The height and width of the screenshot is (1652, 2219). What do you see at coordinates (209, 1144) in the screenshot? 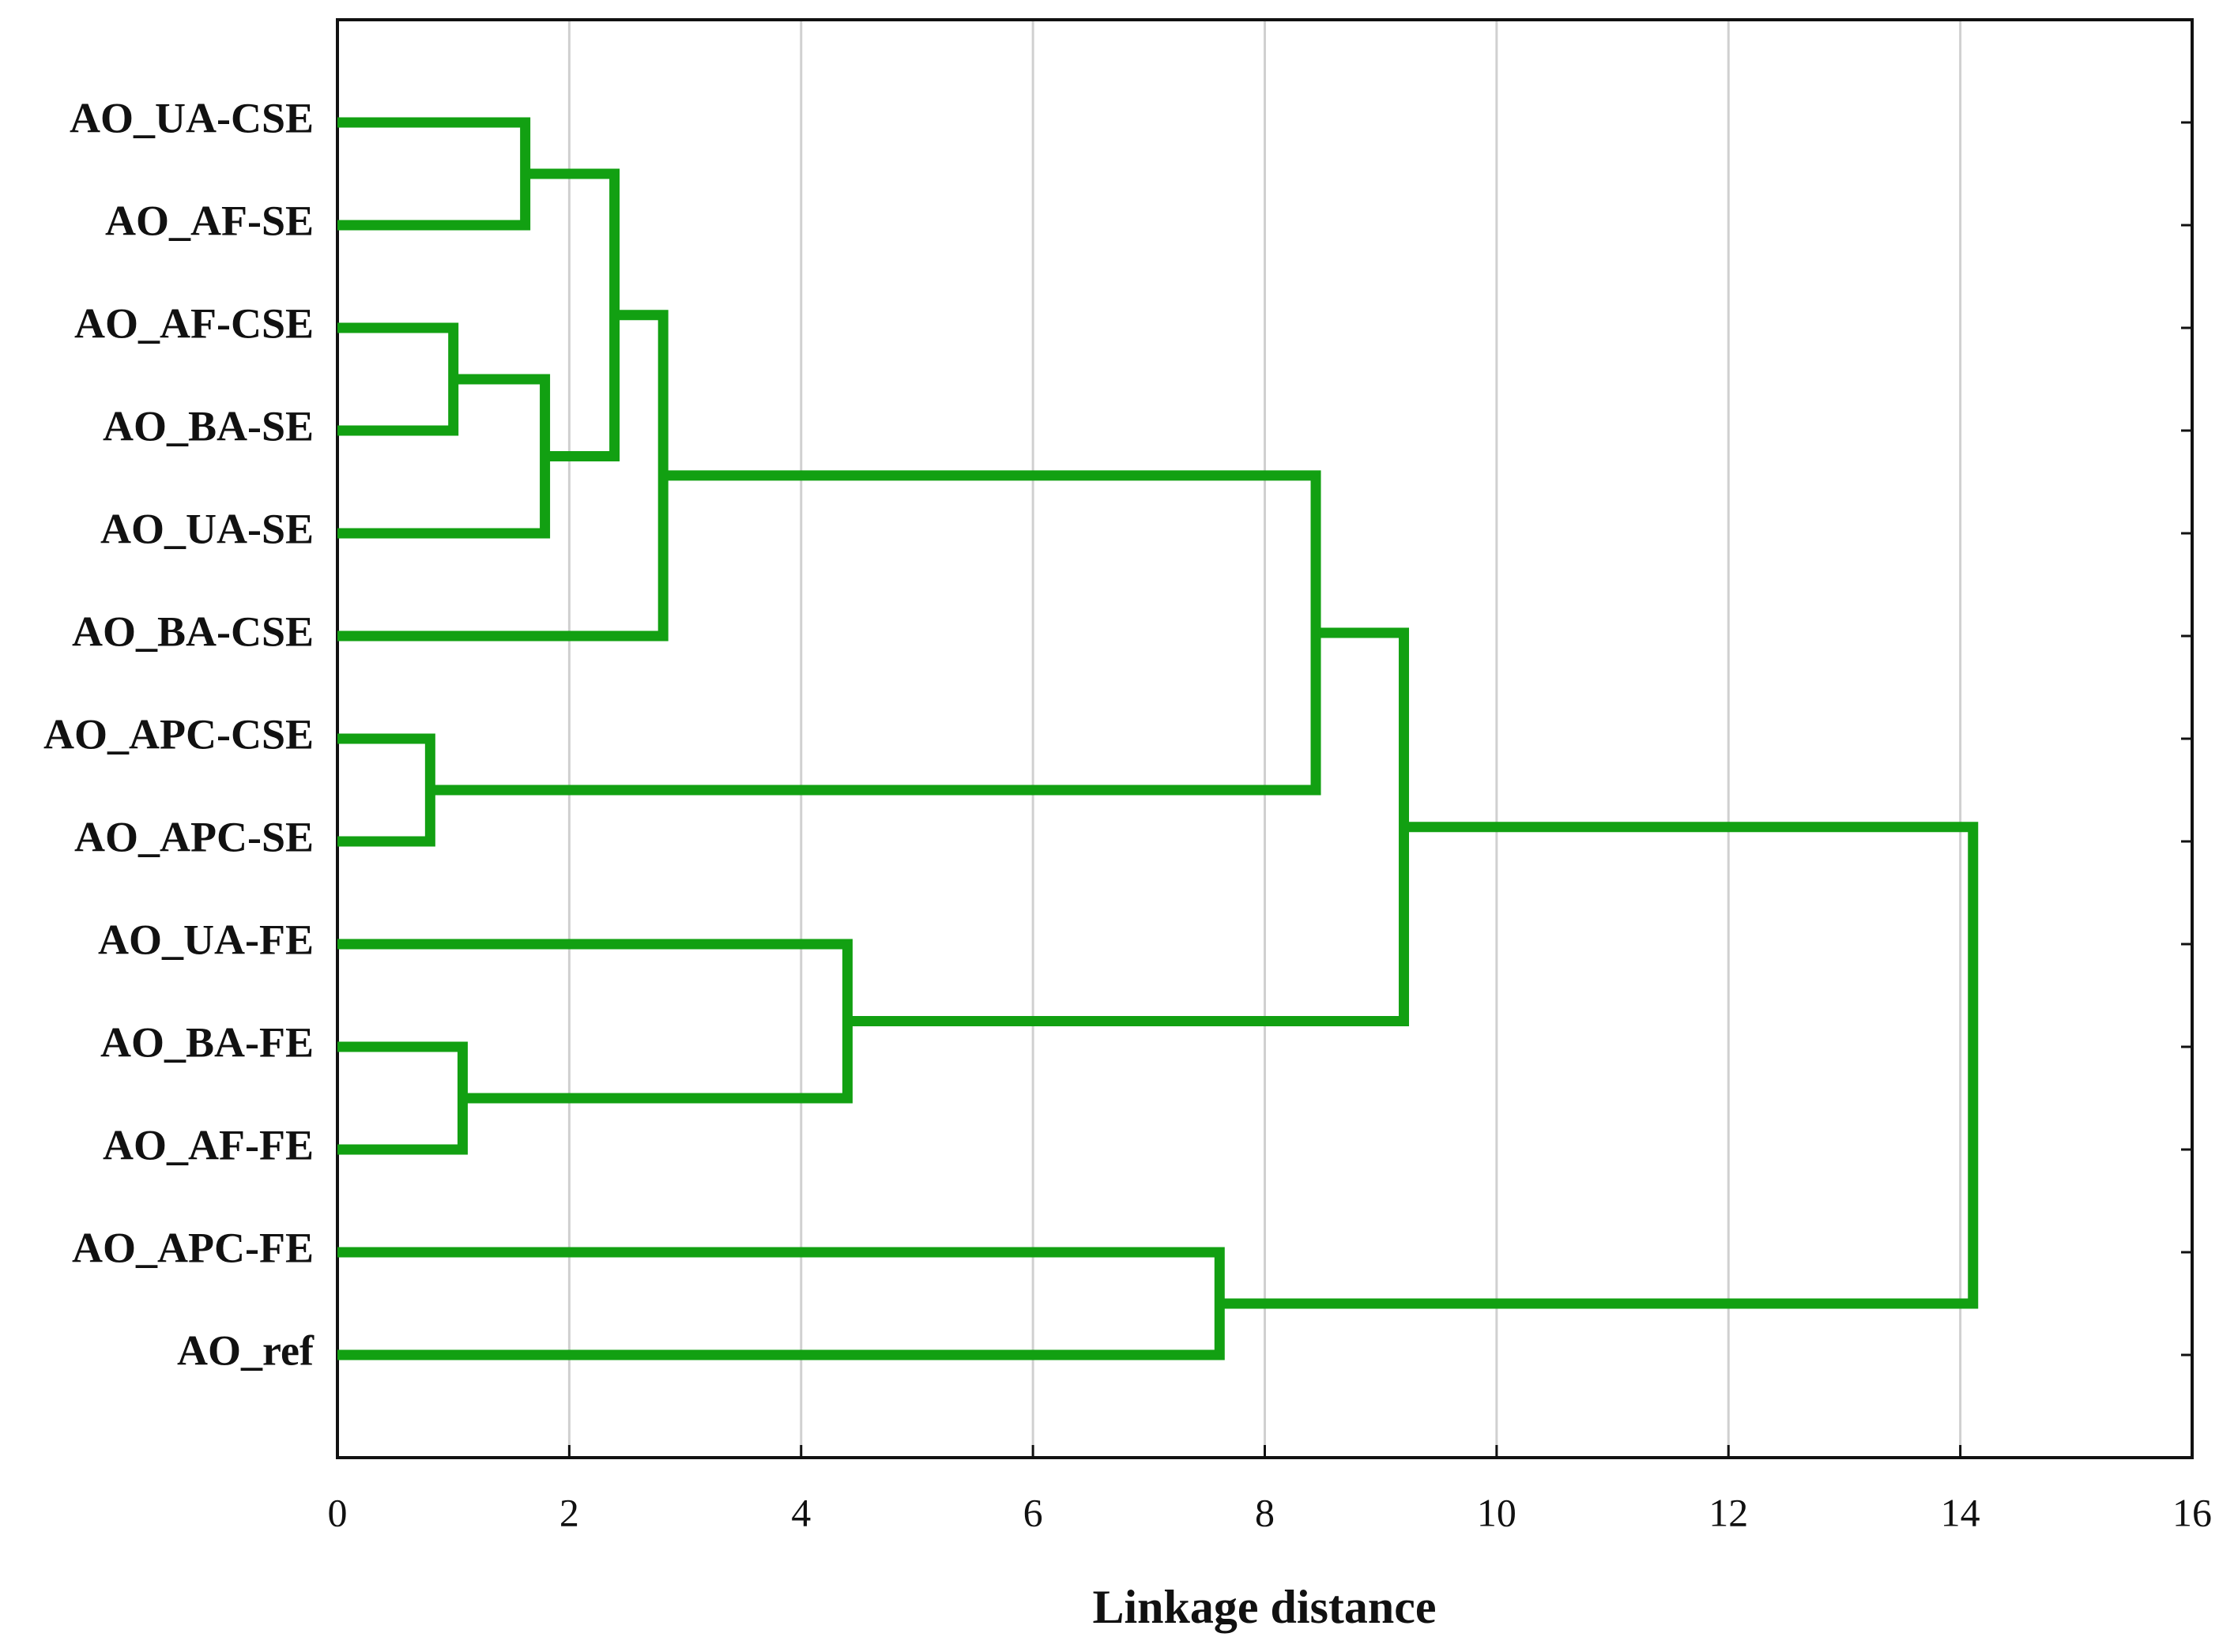
I see `leaf-label: AO_AF-FE` at bounding box center [209, 1144].